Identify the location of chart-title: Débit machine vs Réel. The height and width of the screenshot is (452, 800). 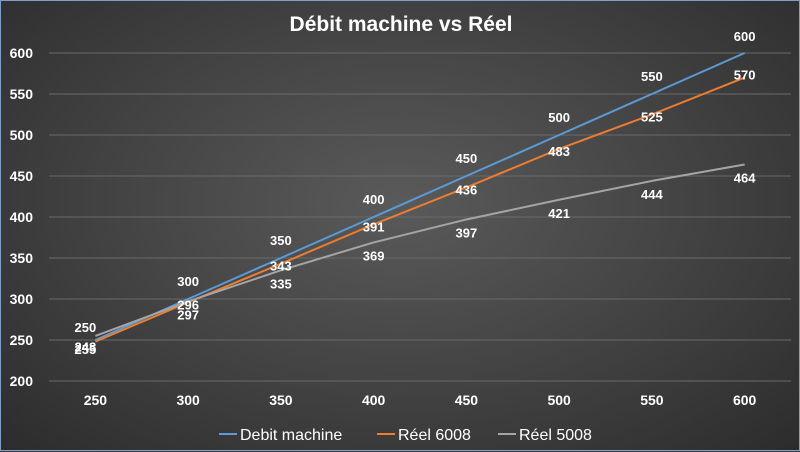
(401, 24).